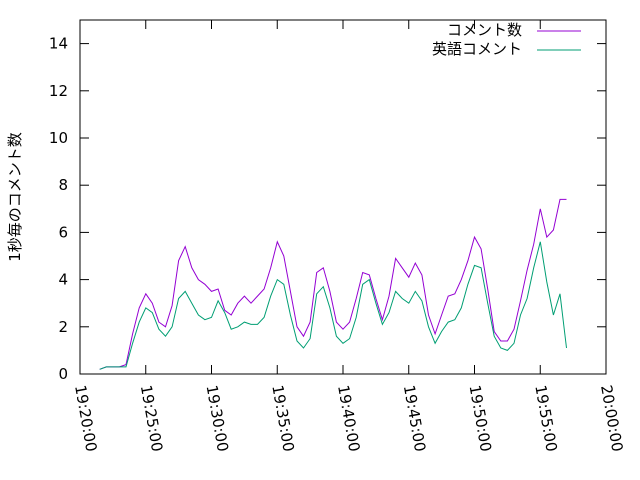 The image size is (640, 480). I want to click on y-tick-label: 4, so click(63, 280).